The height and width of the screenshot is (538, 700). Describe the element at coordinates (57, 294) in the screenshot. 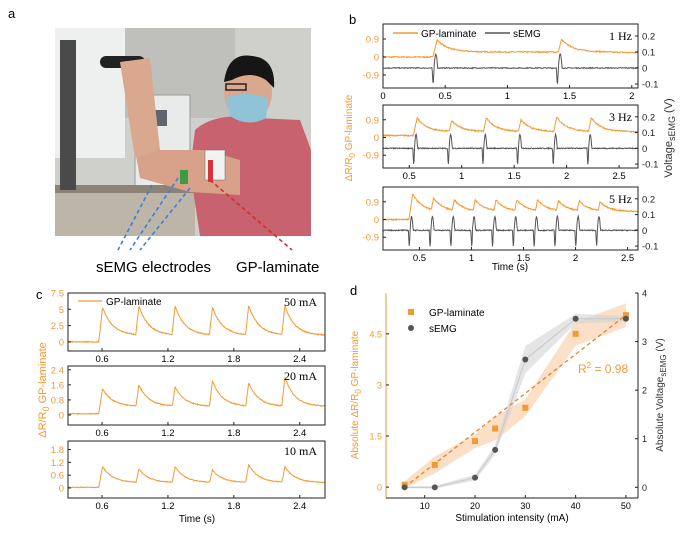

I see `y-tick-label-left: 7.5` at that location.